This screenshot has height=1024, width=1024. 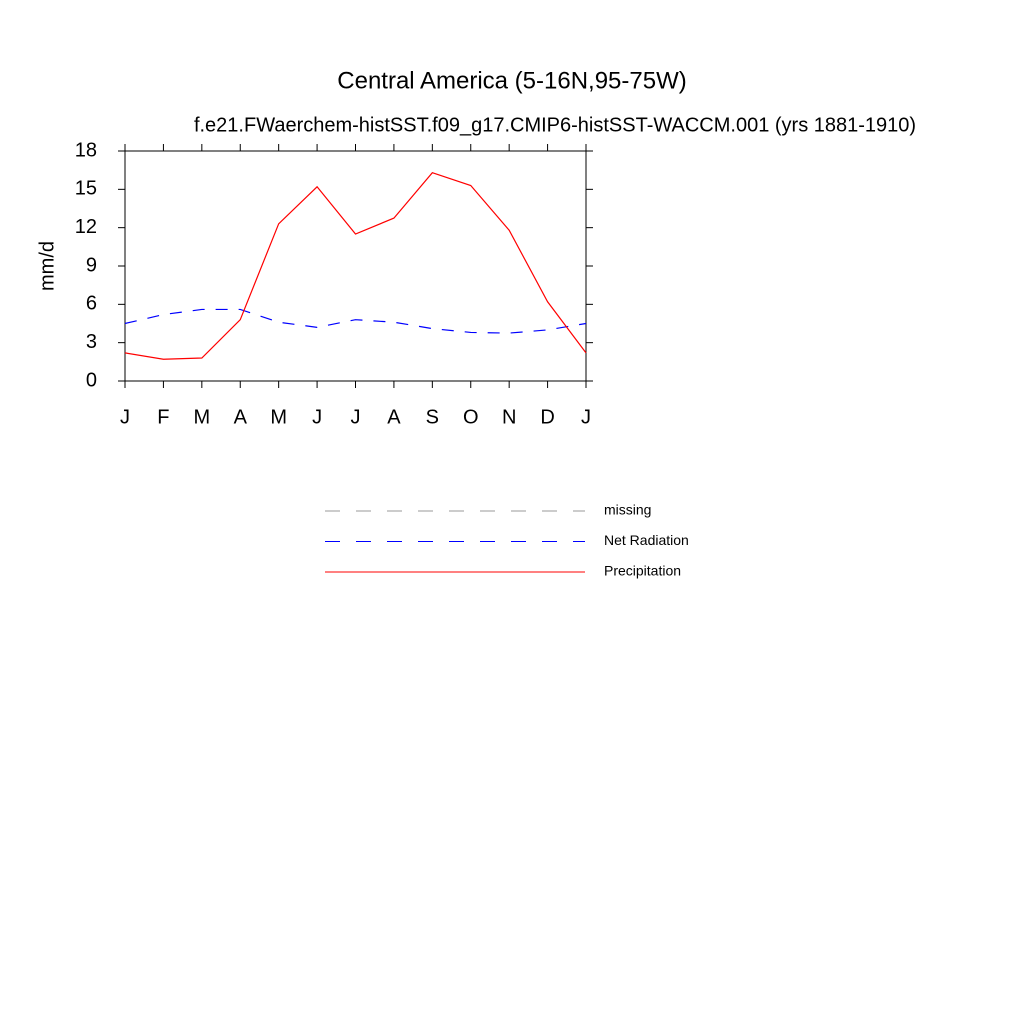 What do you see at coordinates (91, 265) in the screenshot?
I see `y-tick-label: 9` at bounding box center [91, 265].